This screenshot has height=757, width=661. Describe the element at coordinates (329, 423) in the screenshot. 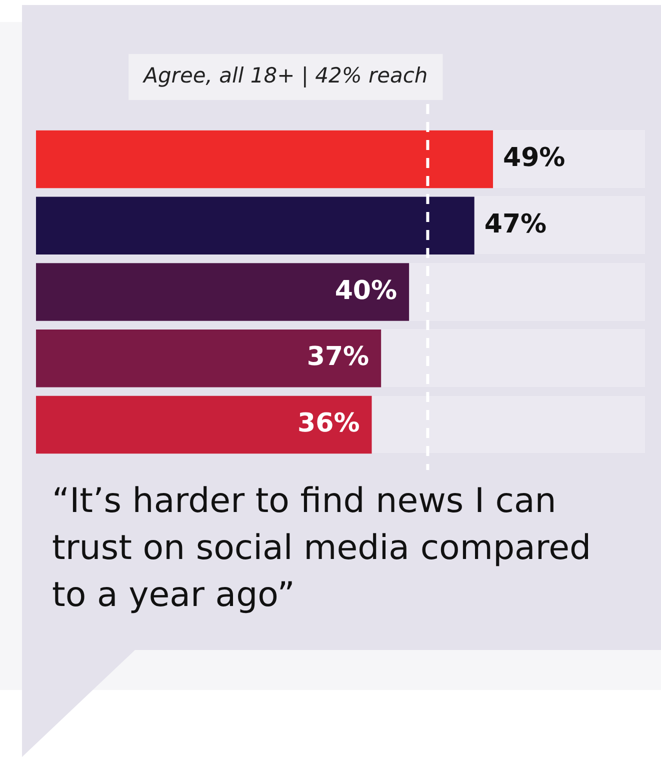

I see `data-label: 36%` at that location.